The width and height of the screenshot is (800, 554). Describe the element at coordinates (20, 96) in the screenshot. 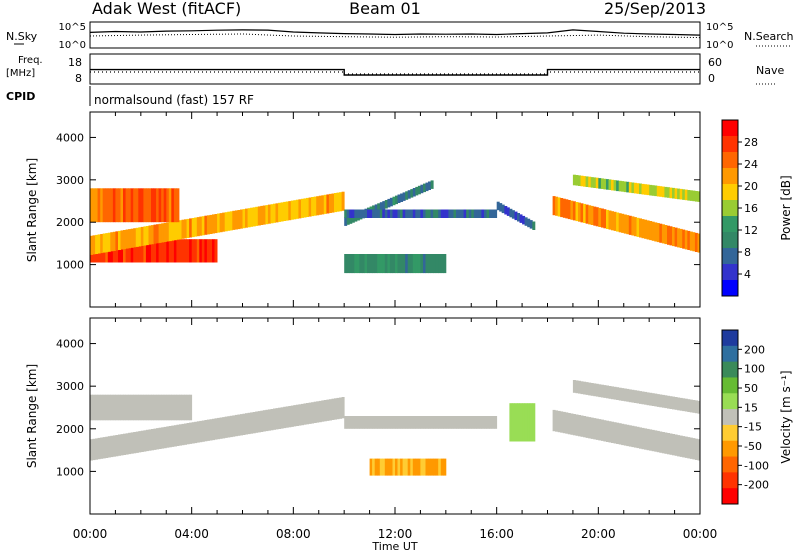

I see `cpid-label: CPID` at that location.